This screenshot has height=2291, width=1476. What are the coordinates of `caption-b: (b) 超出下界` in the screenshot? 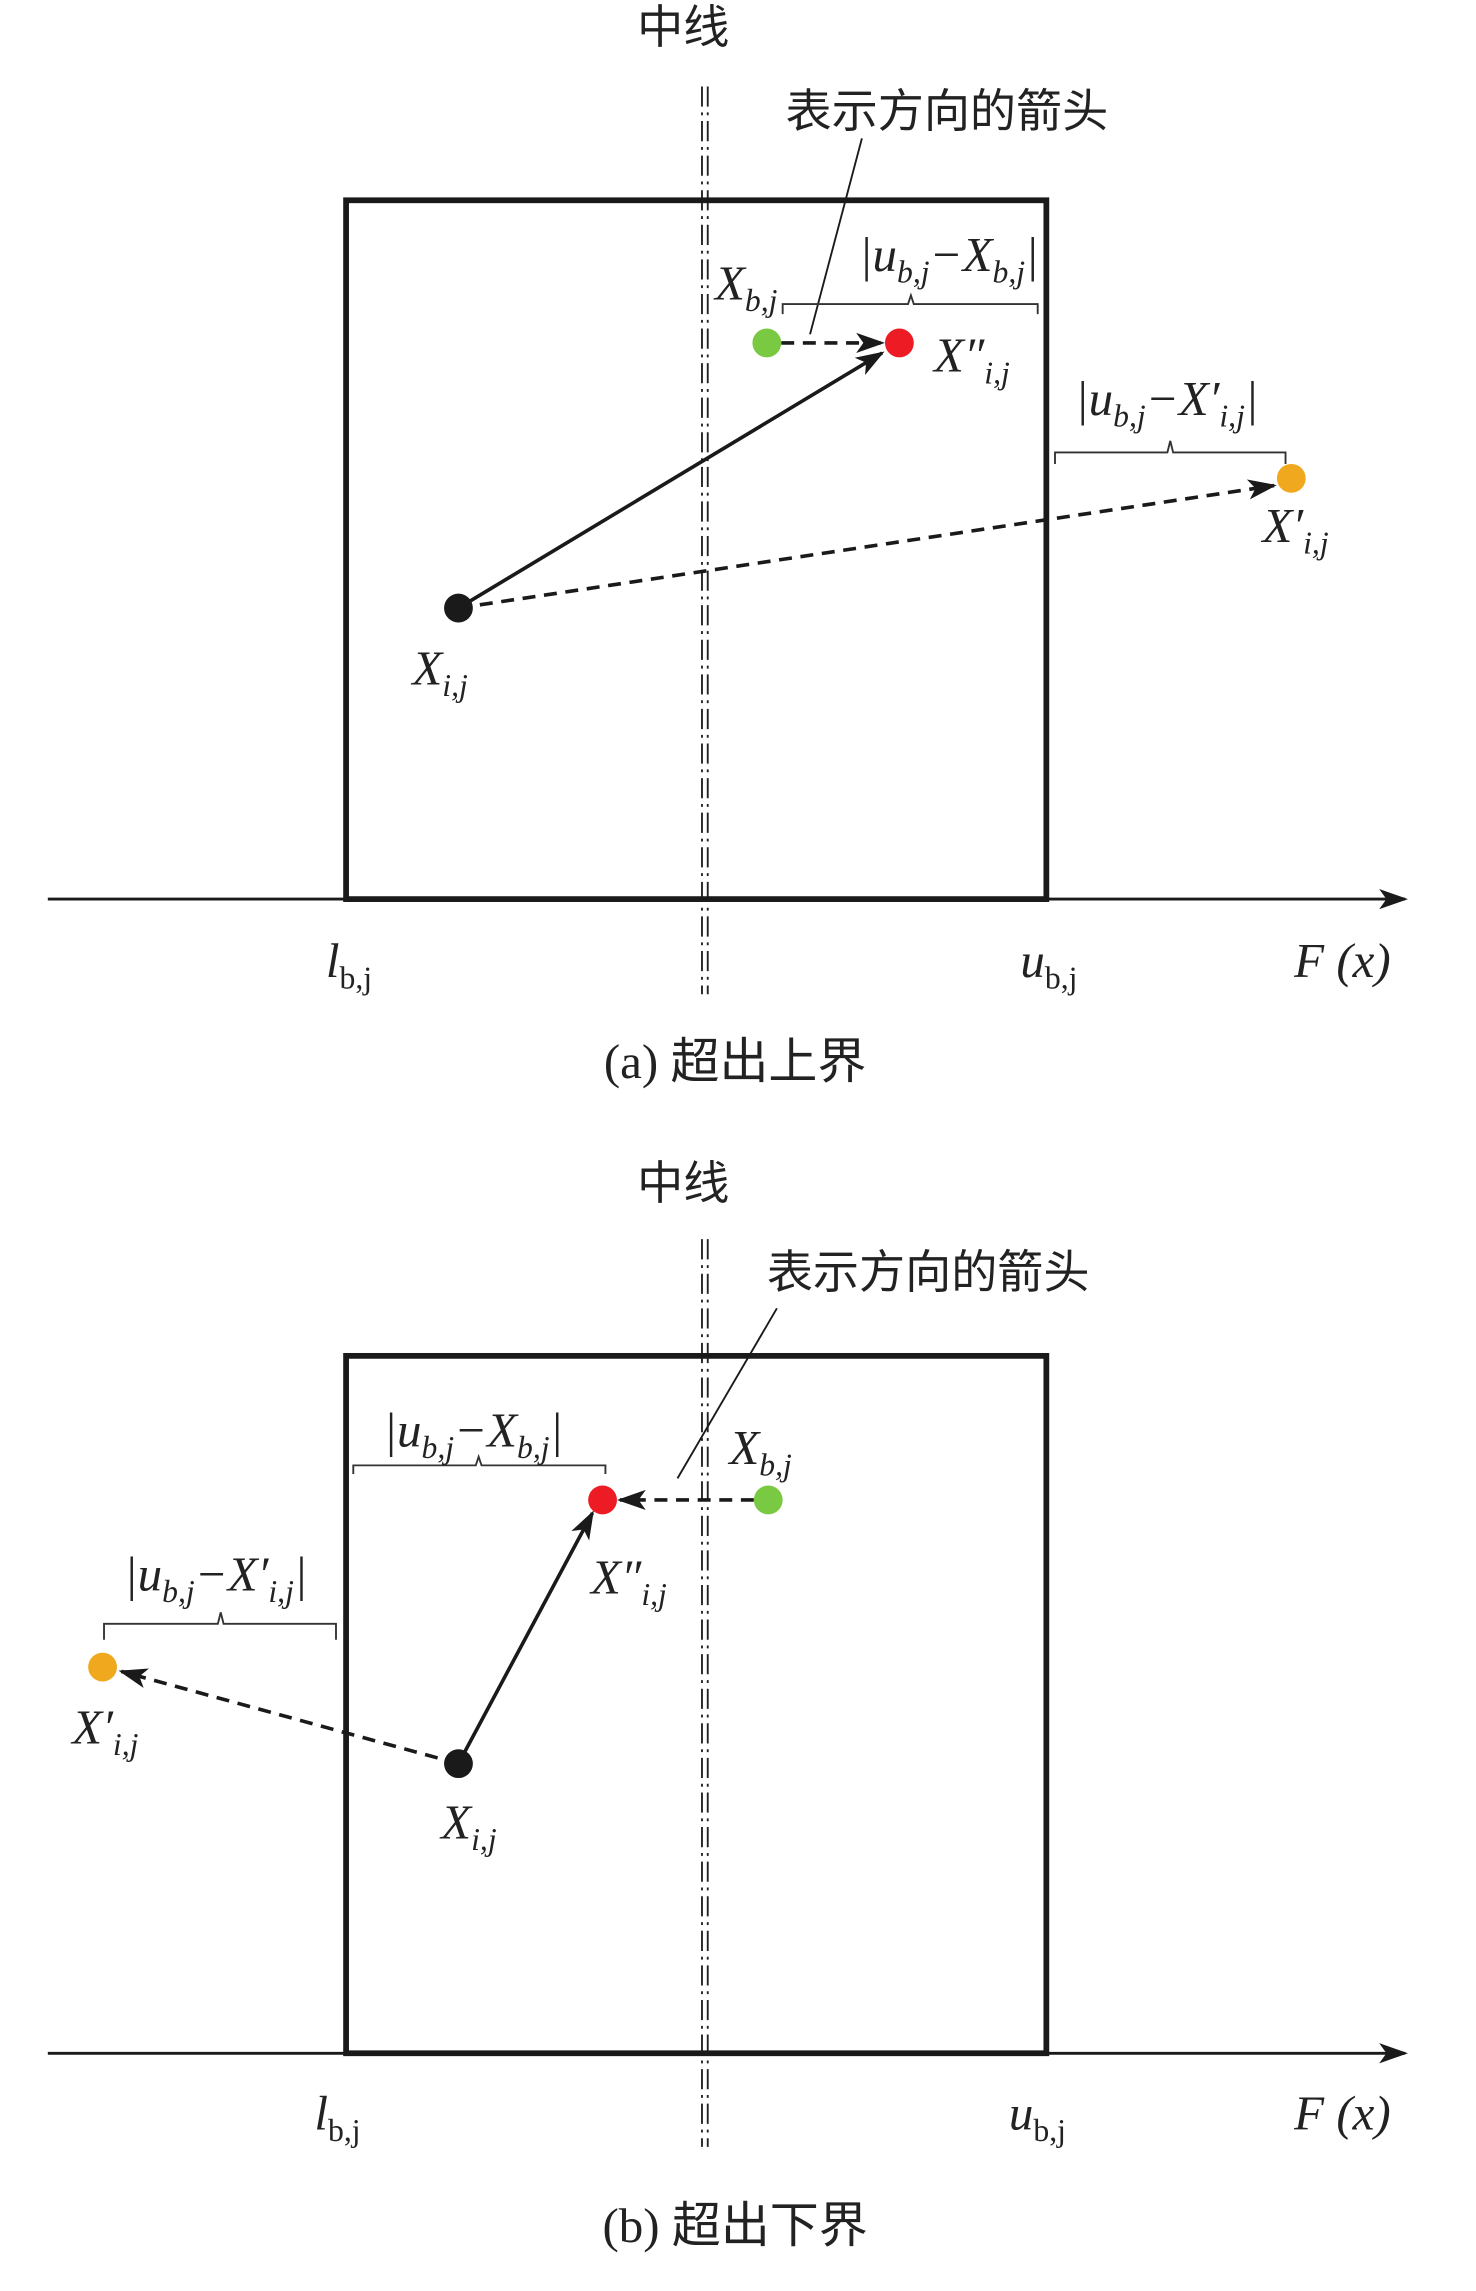 It's located at (735, 2225).